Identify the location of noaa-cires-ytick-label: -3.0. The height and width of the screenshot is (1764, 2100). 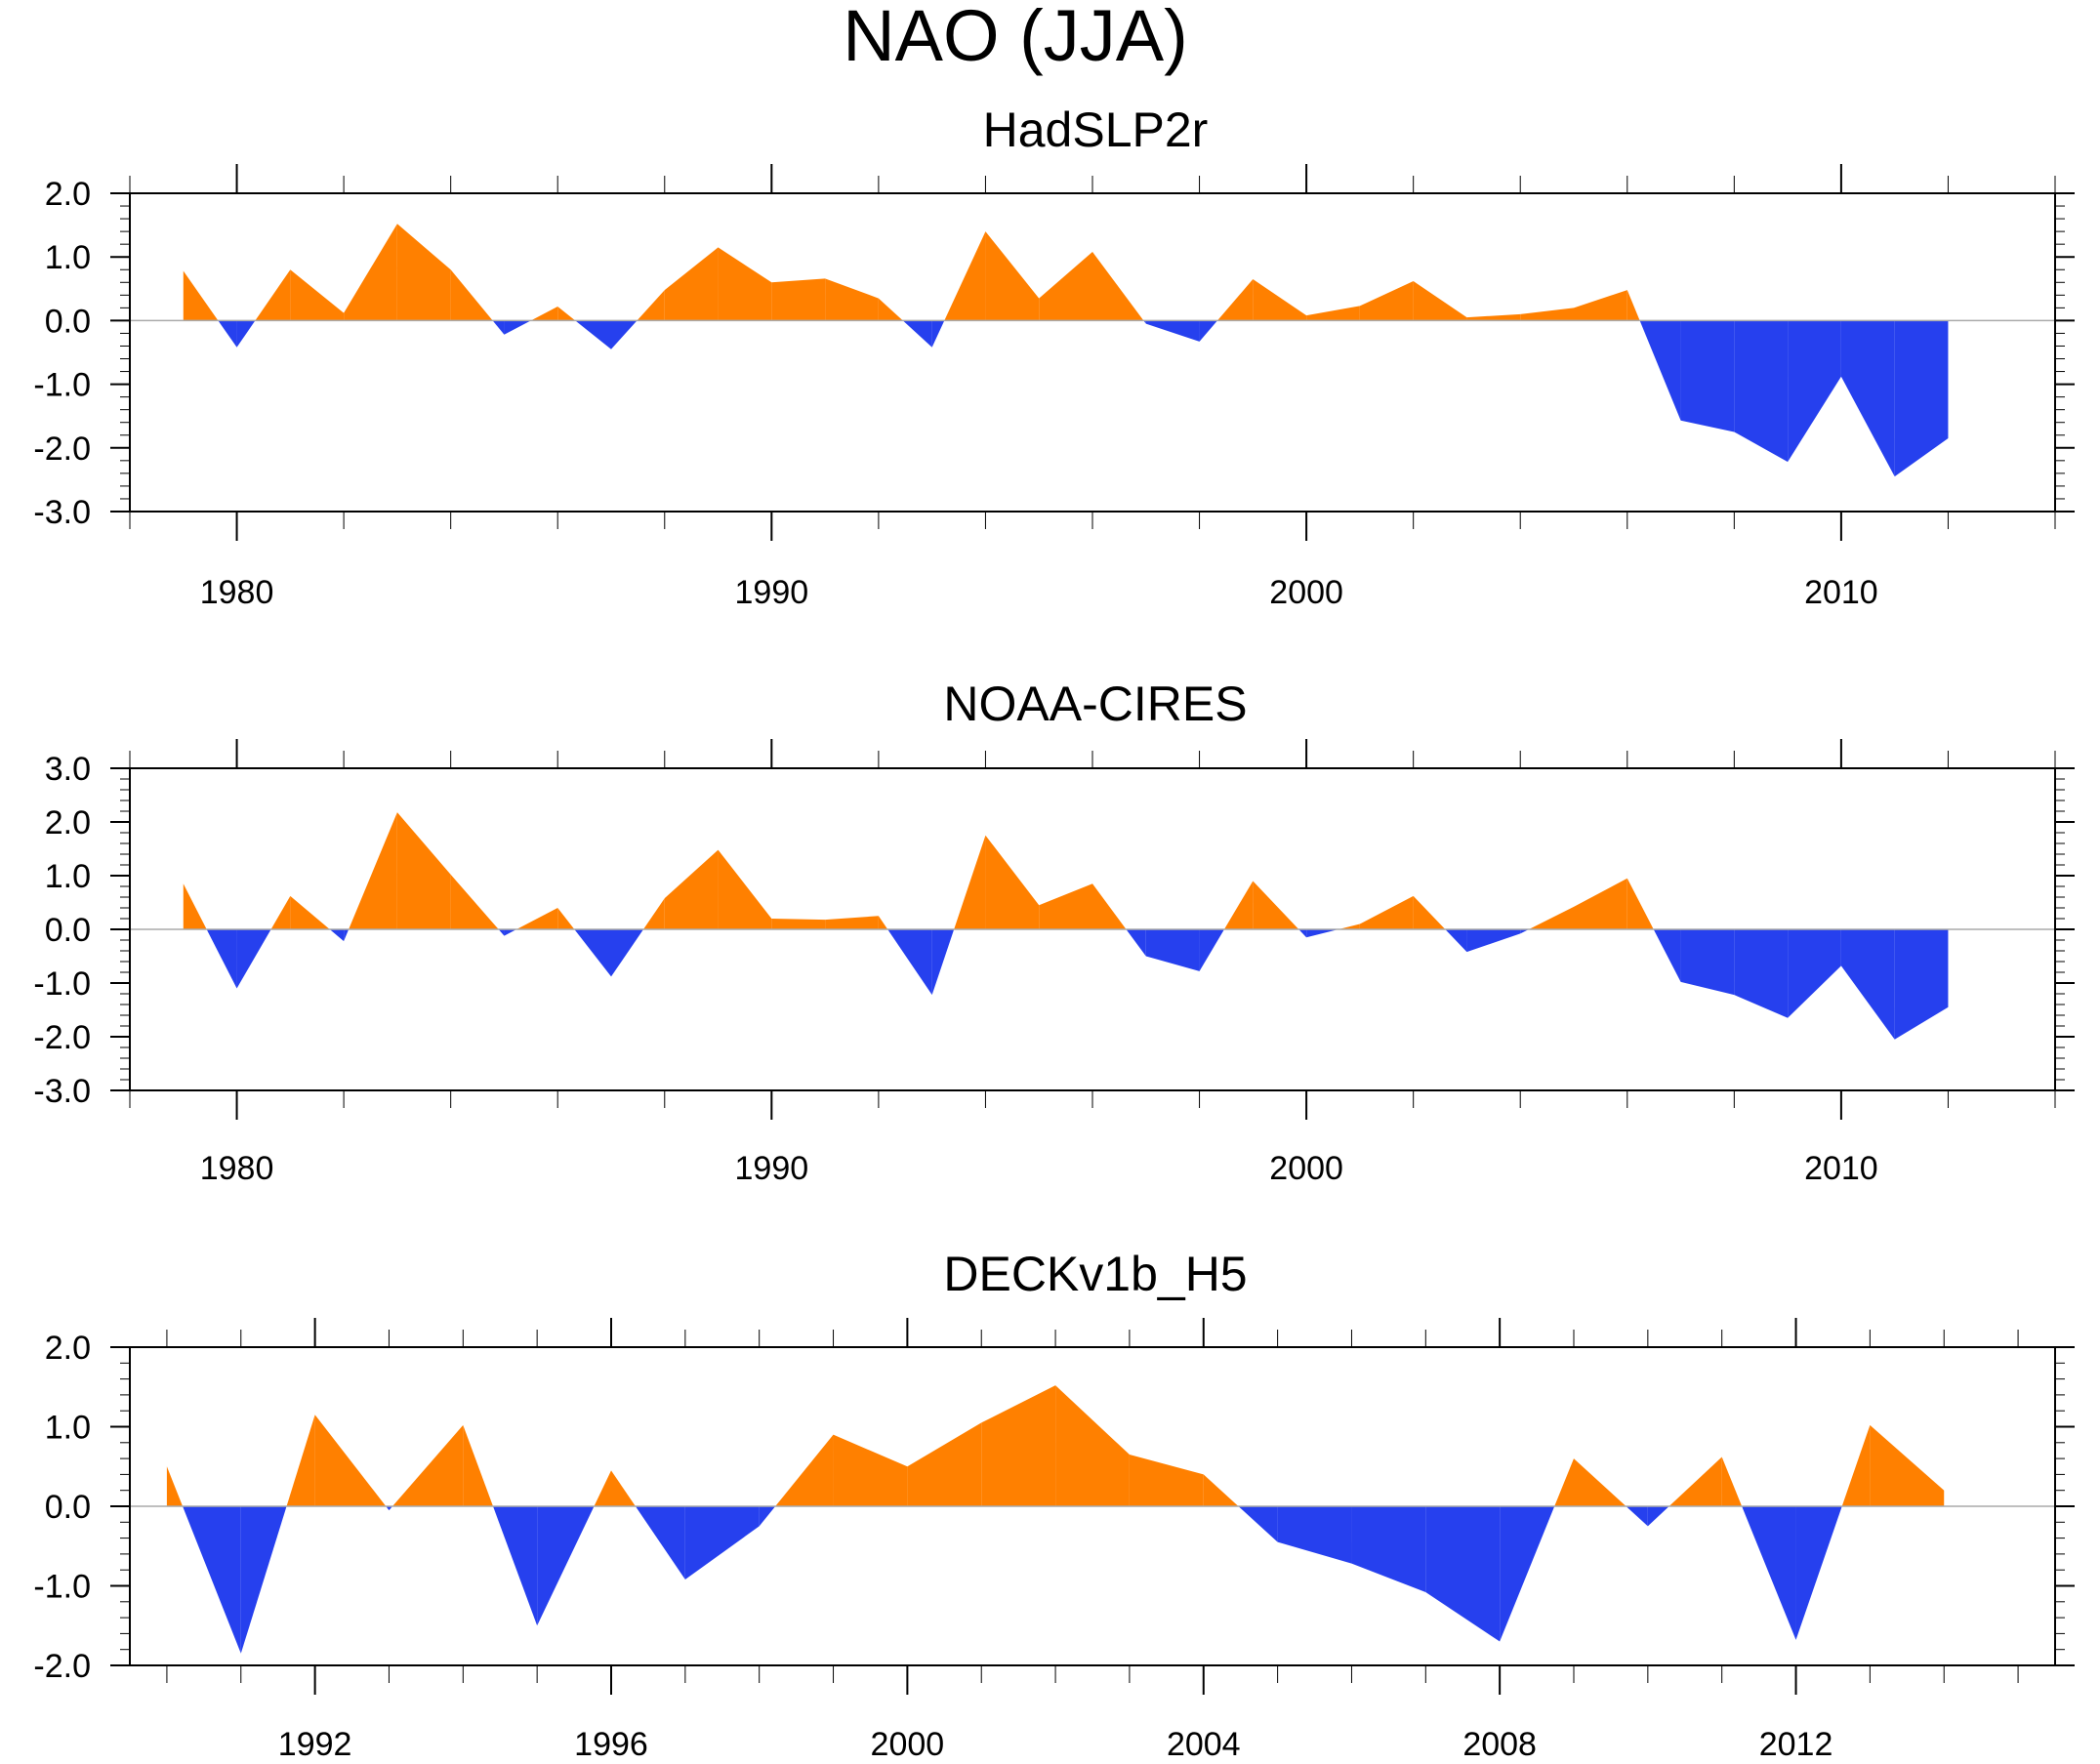
(62, 1091).